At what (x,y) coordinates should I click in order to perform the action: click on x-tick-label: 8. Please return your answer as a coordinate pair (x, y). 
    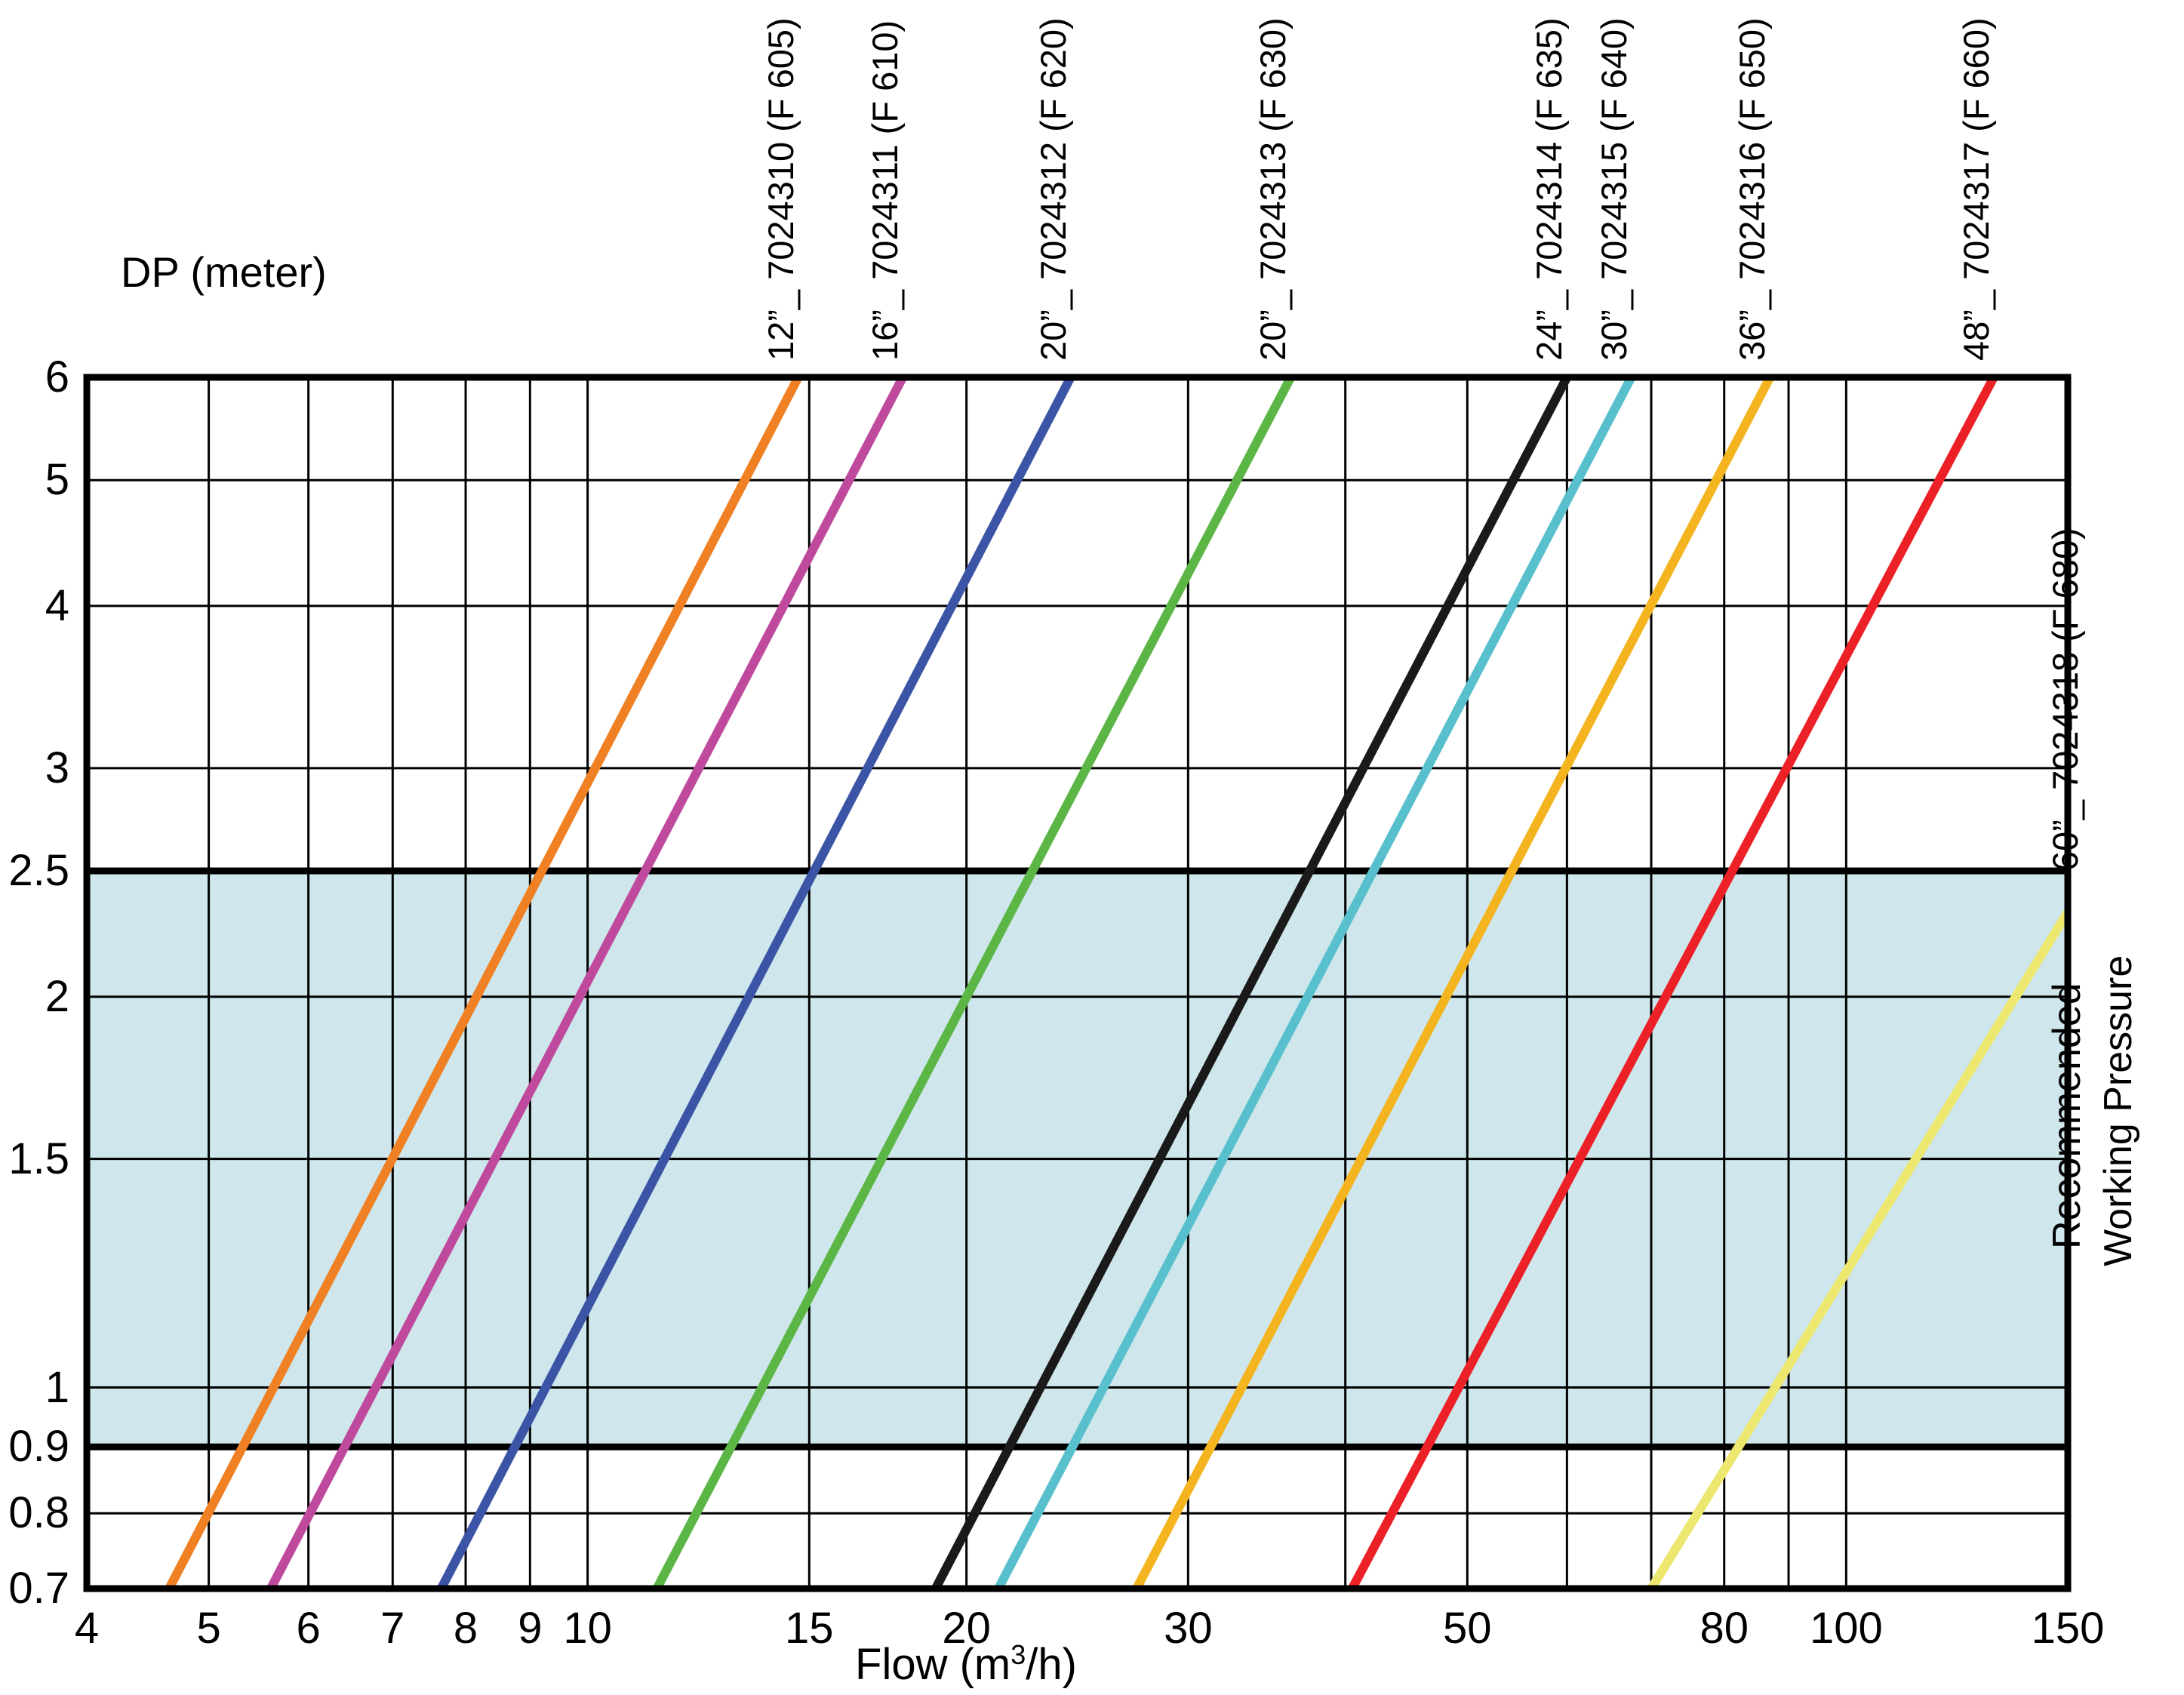
    Looking at the image, I should click on (465, 1628).